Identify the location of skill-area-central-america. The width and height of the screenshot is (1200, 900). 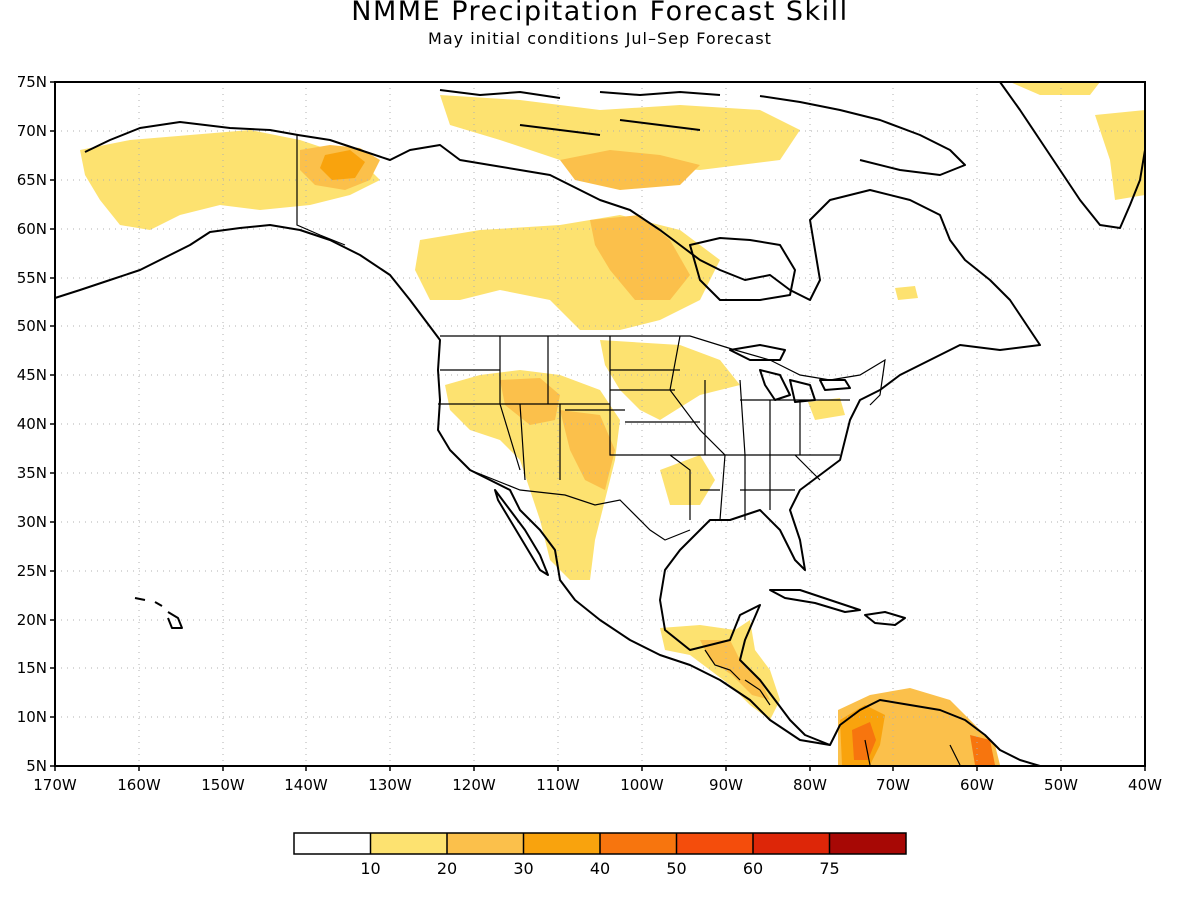
(720, 670).